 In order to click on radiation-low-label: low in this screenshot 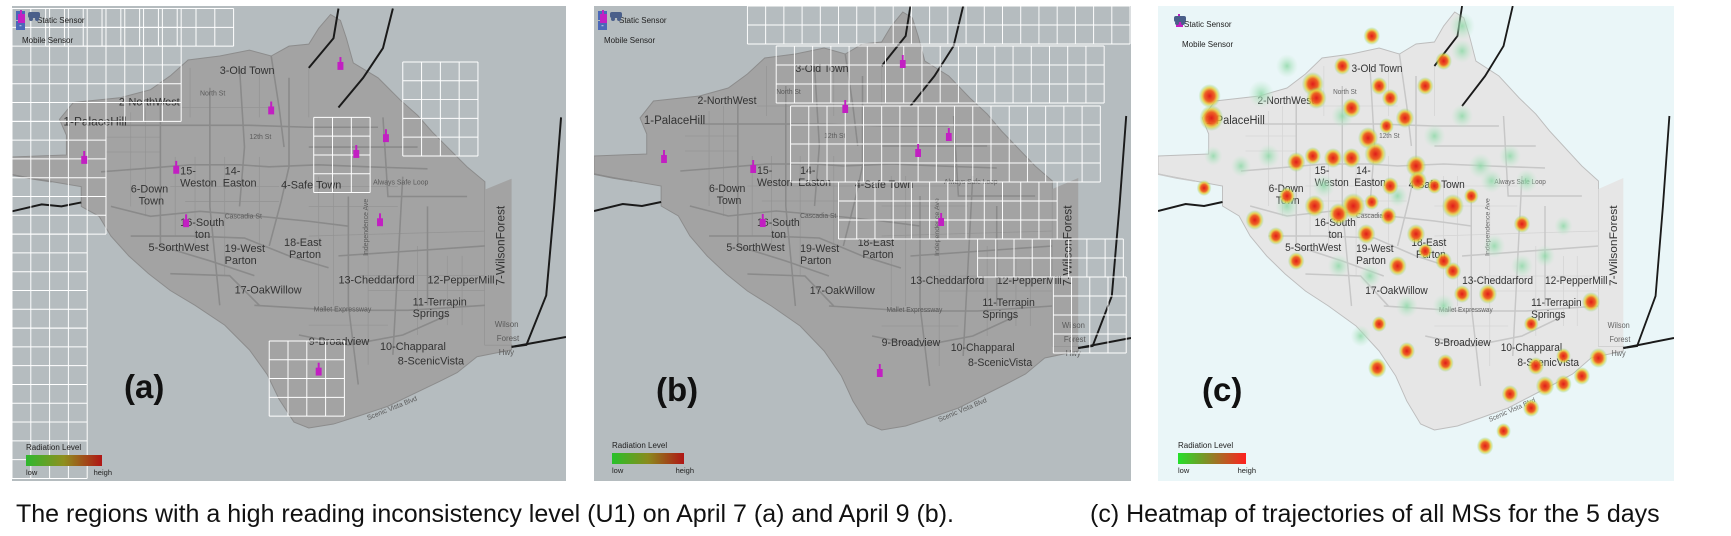, I will do `click(32, 472)`.